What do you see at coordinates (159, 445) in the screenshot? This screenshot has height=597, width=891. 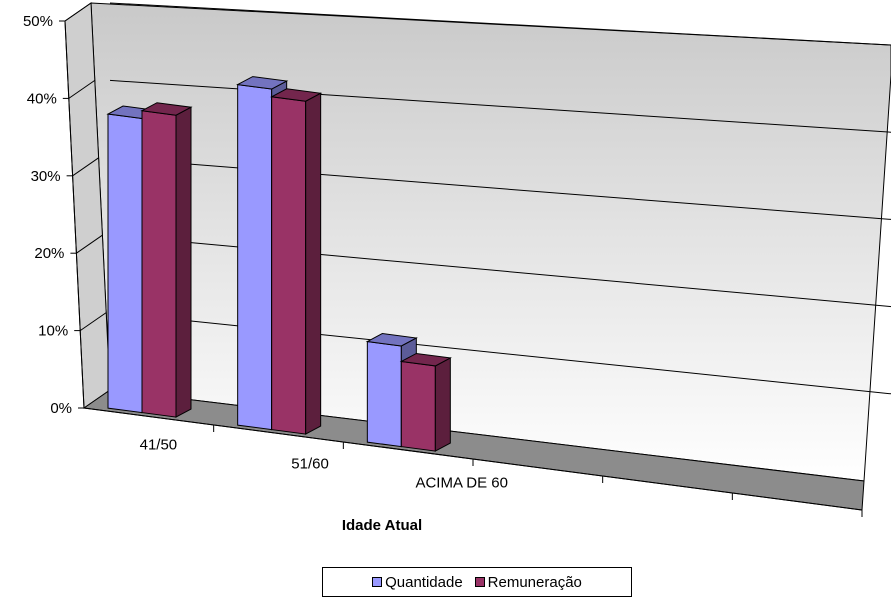 I see `x-tick-label: 41/50` at bounding box center [159, 445].